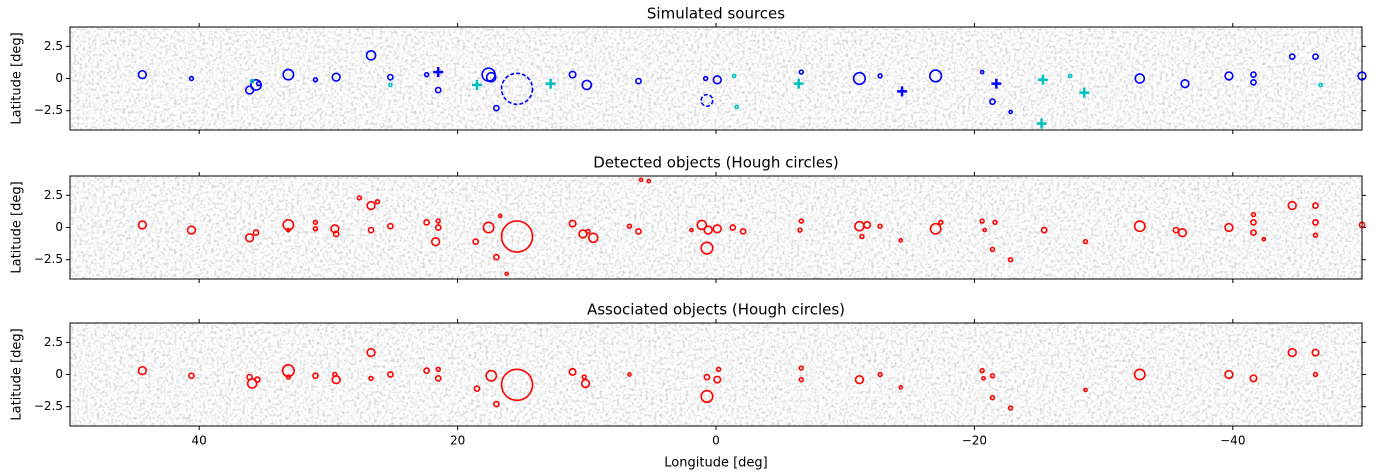 The width and height of the screenshot is (1379, 472). What do you see at coordinates (48, 110) in the screenshot?
I see `y-tick-label: −2.5` at bounding box center [48, 110].